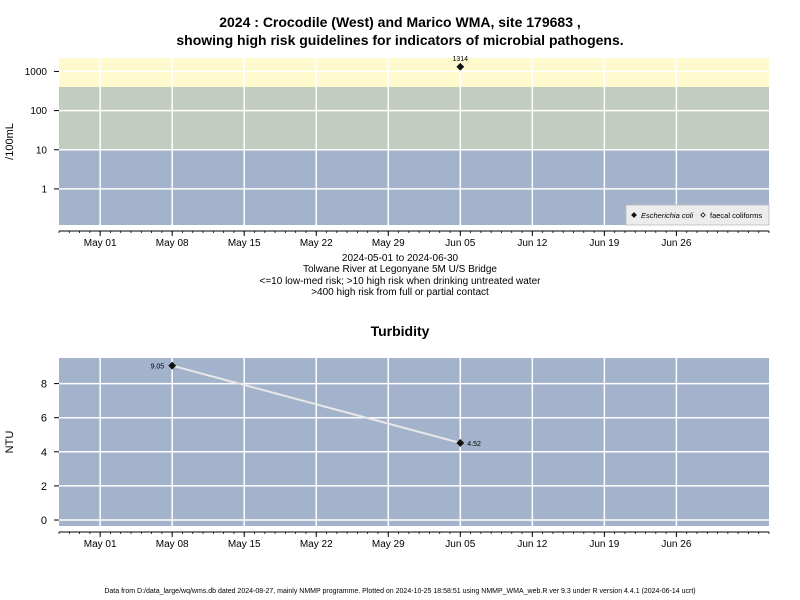  I want to click on turbidity-y-tick-label: 4, so click(44, 453).